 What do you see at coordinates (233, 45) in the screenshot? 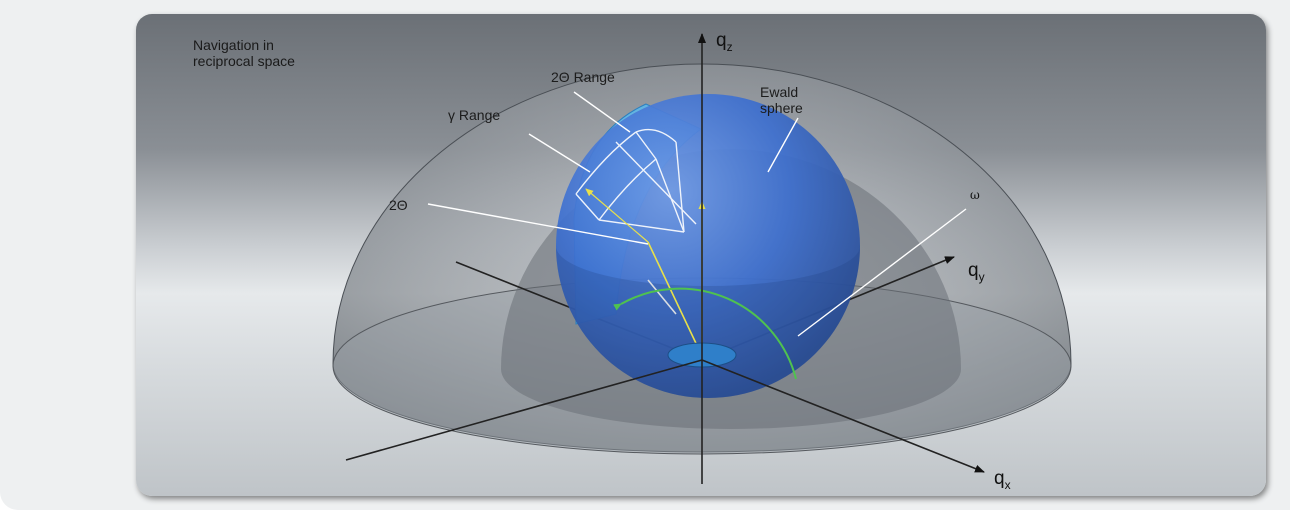
I see `diagram-title-line1: Navigation in` at bounding box center [233, 45].